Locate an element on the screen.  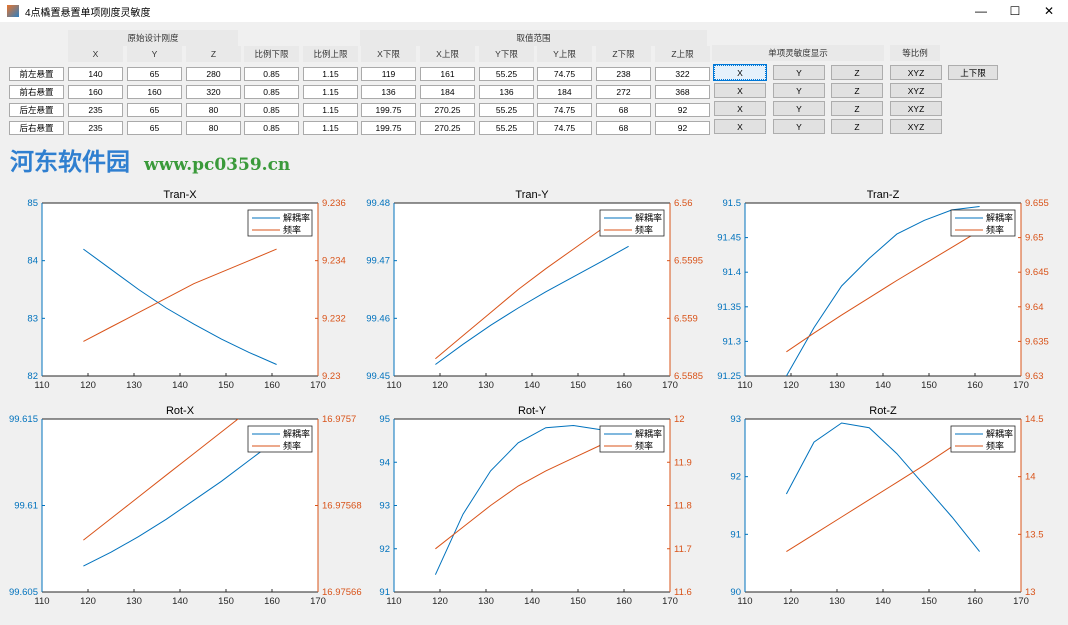
decoupling-rate-line is located at coordinates (531, 499).